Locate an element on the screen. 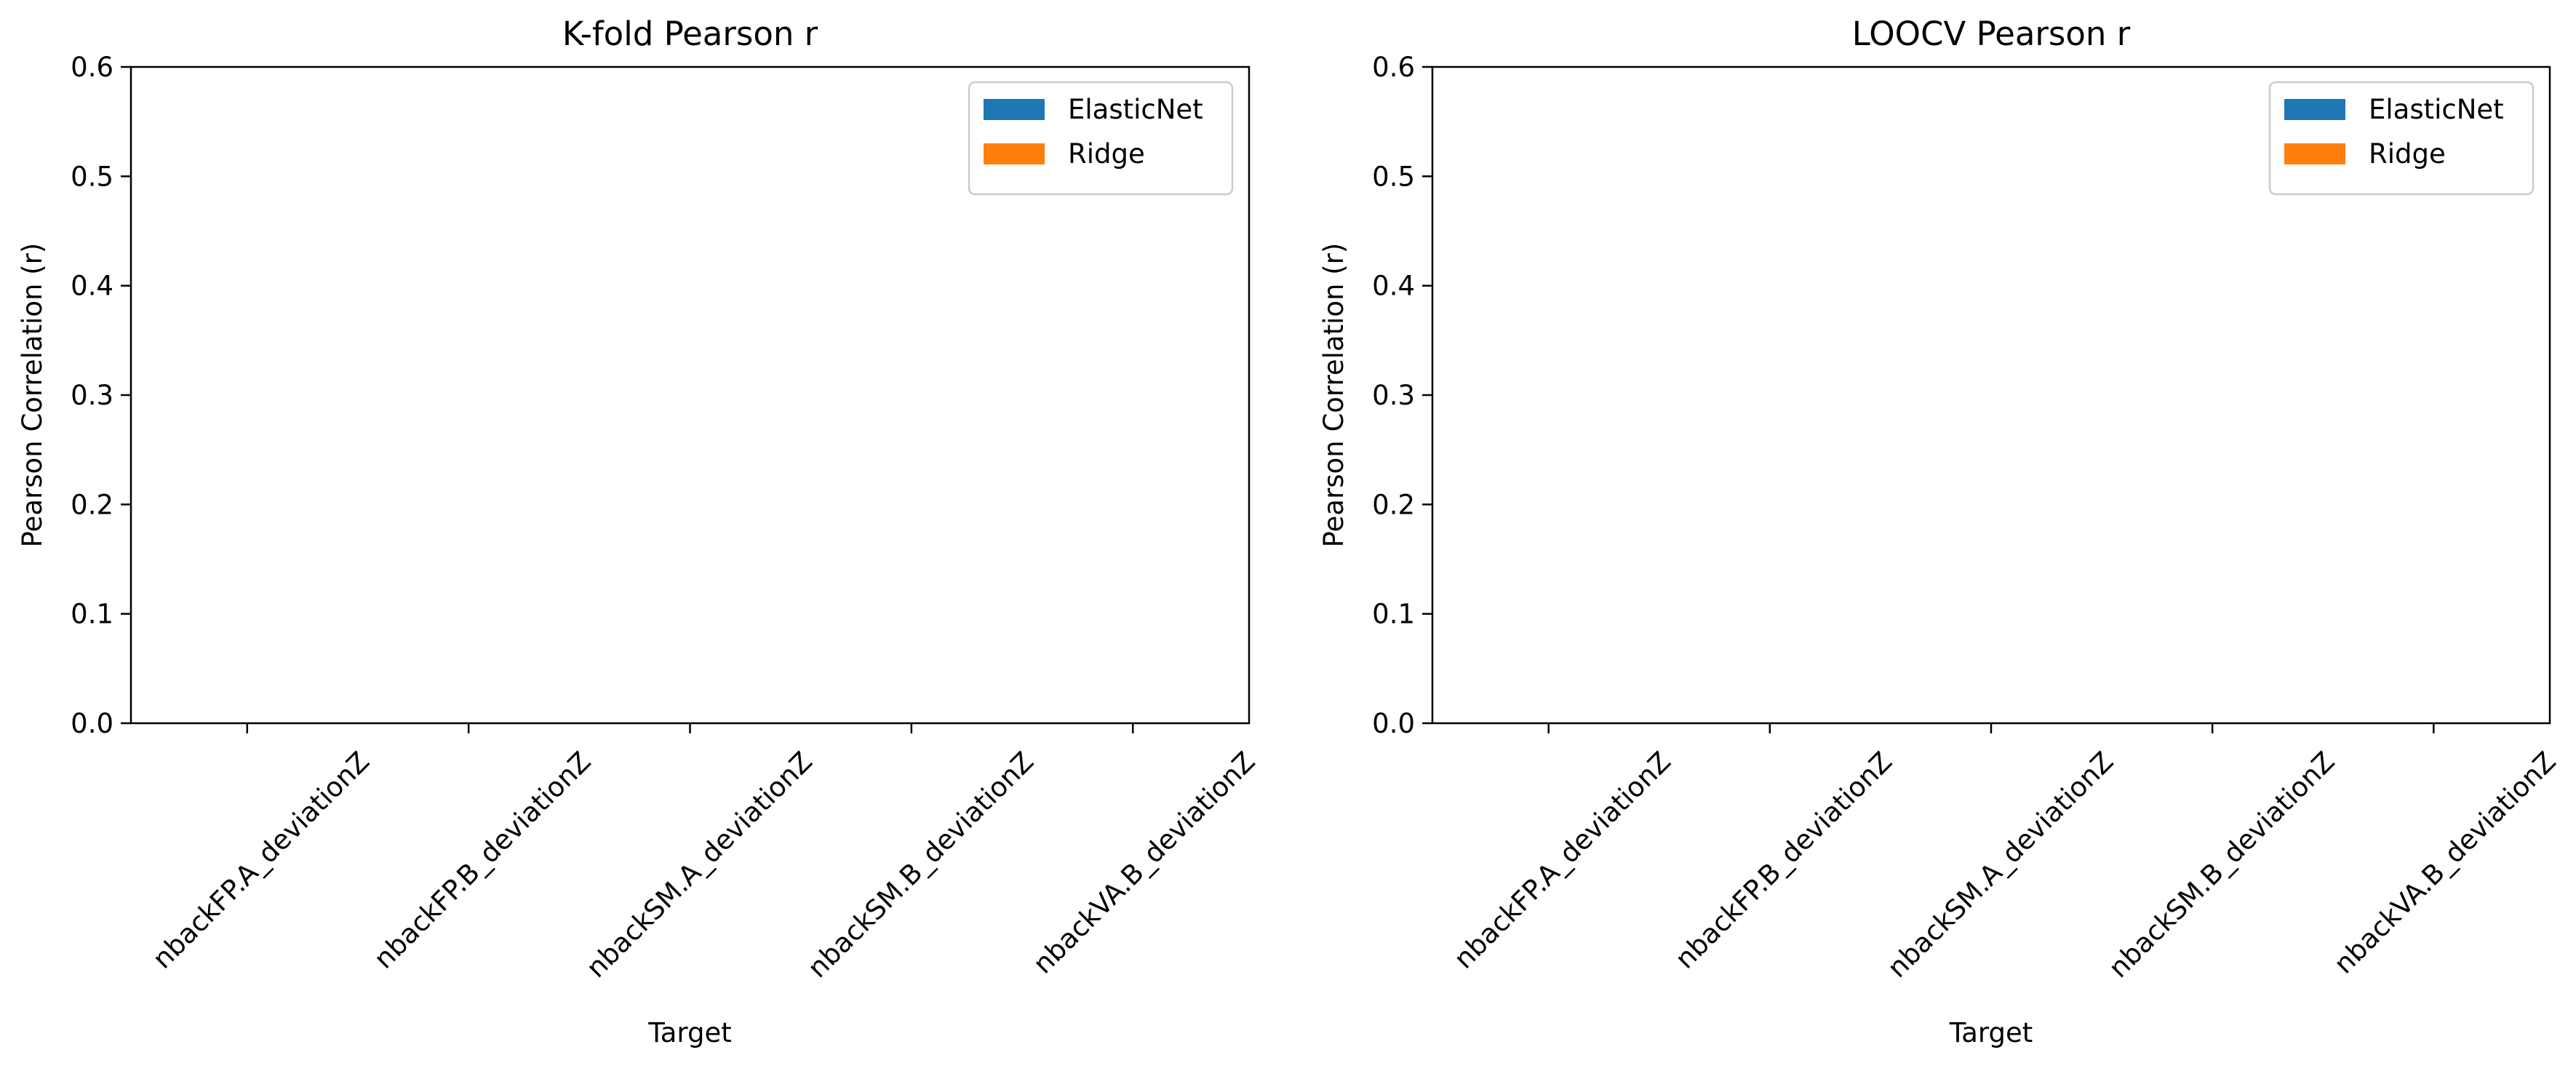 The height and width of the screenshot is (1071, 2576). chart-title: K-fold Pearson r is located at coordinates (690, 34).